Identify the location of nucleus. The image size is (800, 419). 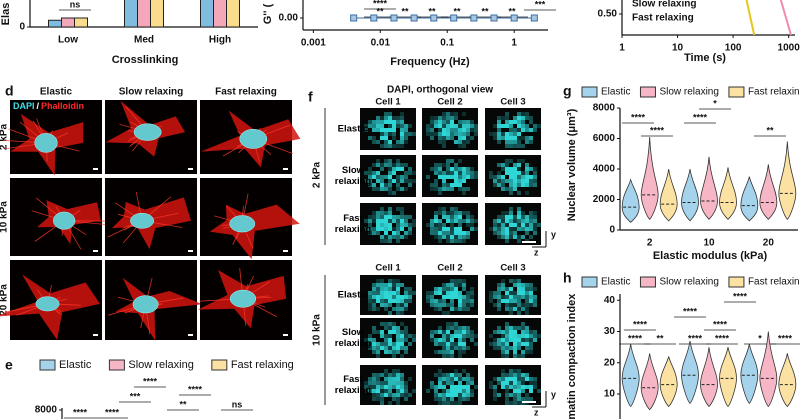
(142, 220).